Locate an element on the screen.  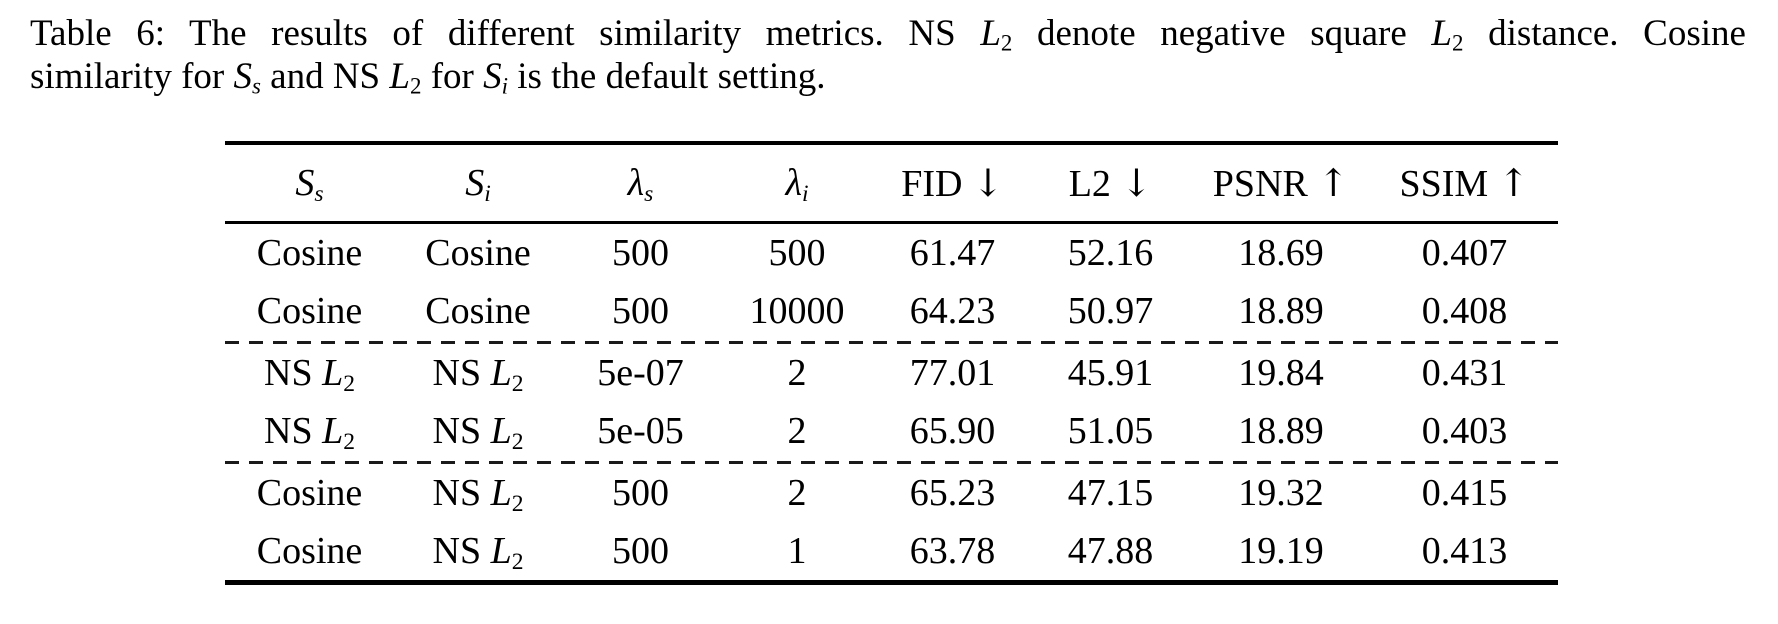
table-cell: 0.431 is located at coordinates (1464, 373).